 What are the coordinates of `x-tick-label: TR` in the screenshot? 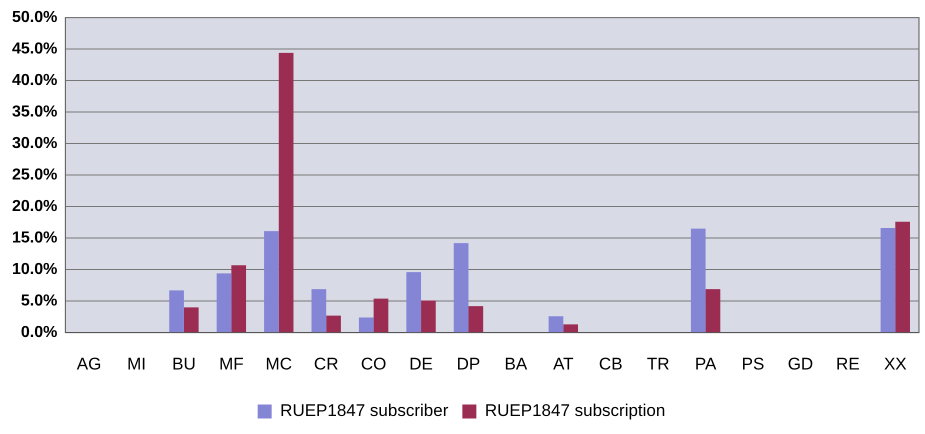 It's located at (658, 364).